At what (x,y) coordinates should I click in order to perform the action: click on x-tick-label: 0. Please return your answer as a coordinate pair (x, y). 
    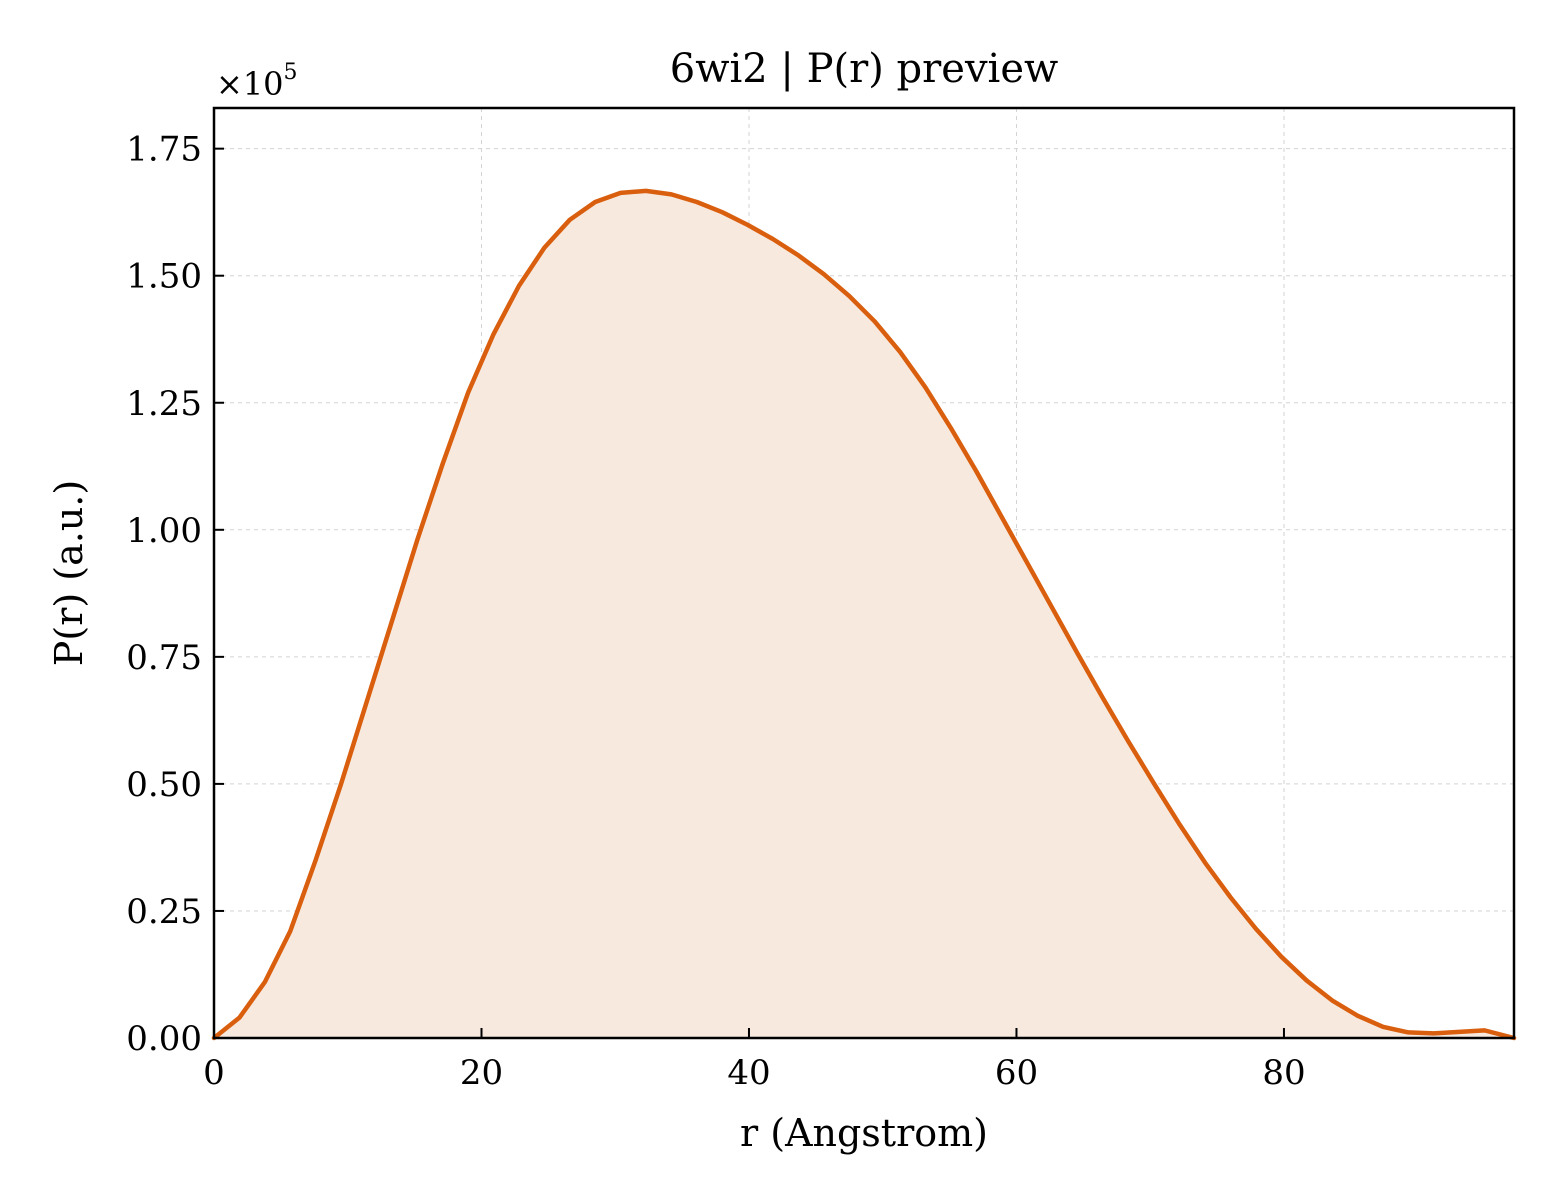
    Looking at the image, I should click on (214, 1073).